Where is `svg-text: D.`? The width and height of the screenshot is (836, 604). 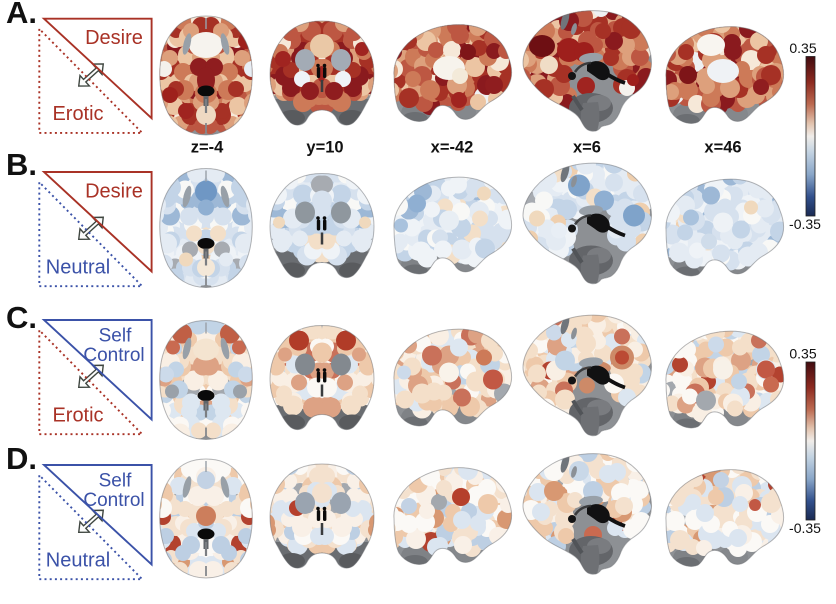 svg-text: D. is located at coordinates (21, 458).